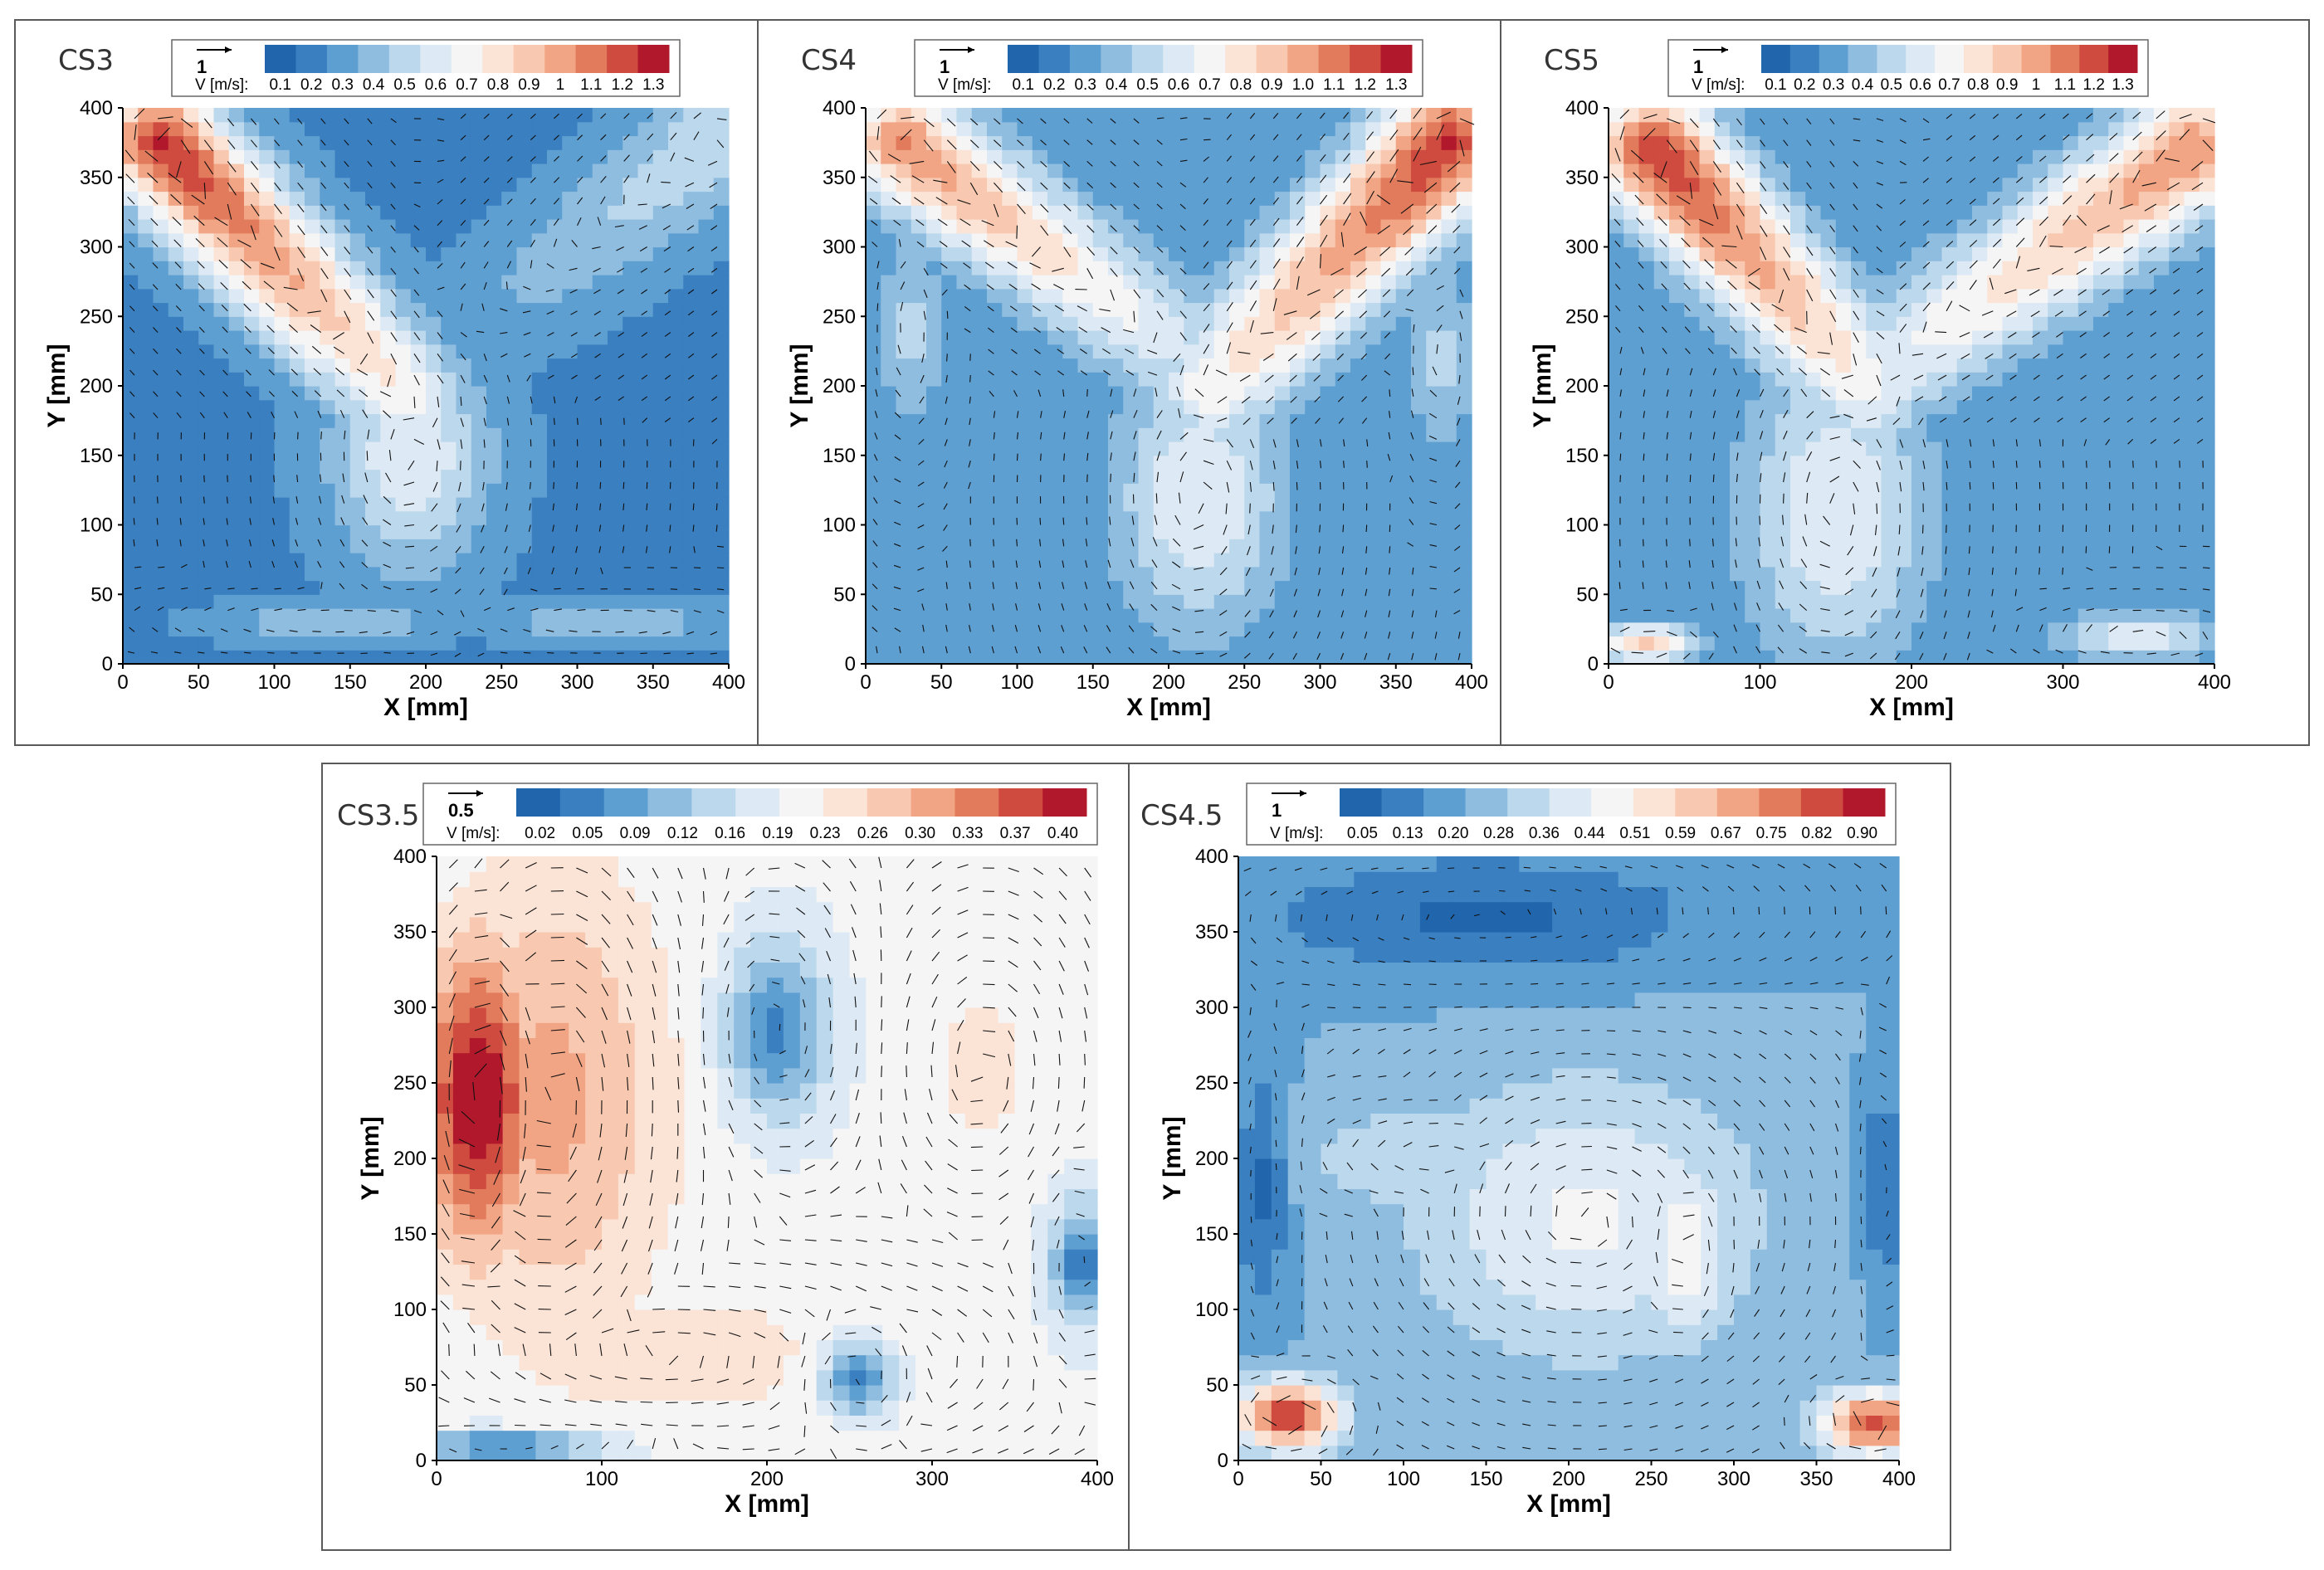 The width and height of the screenshot is (2324, 1570). I want to click on colorbar-tick-label: 0.8, so click(498, 85).